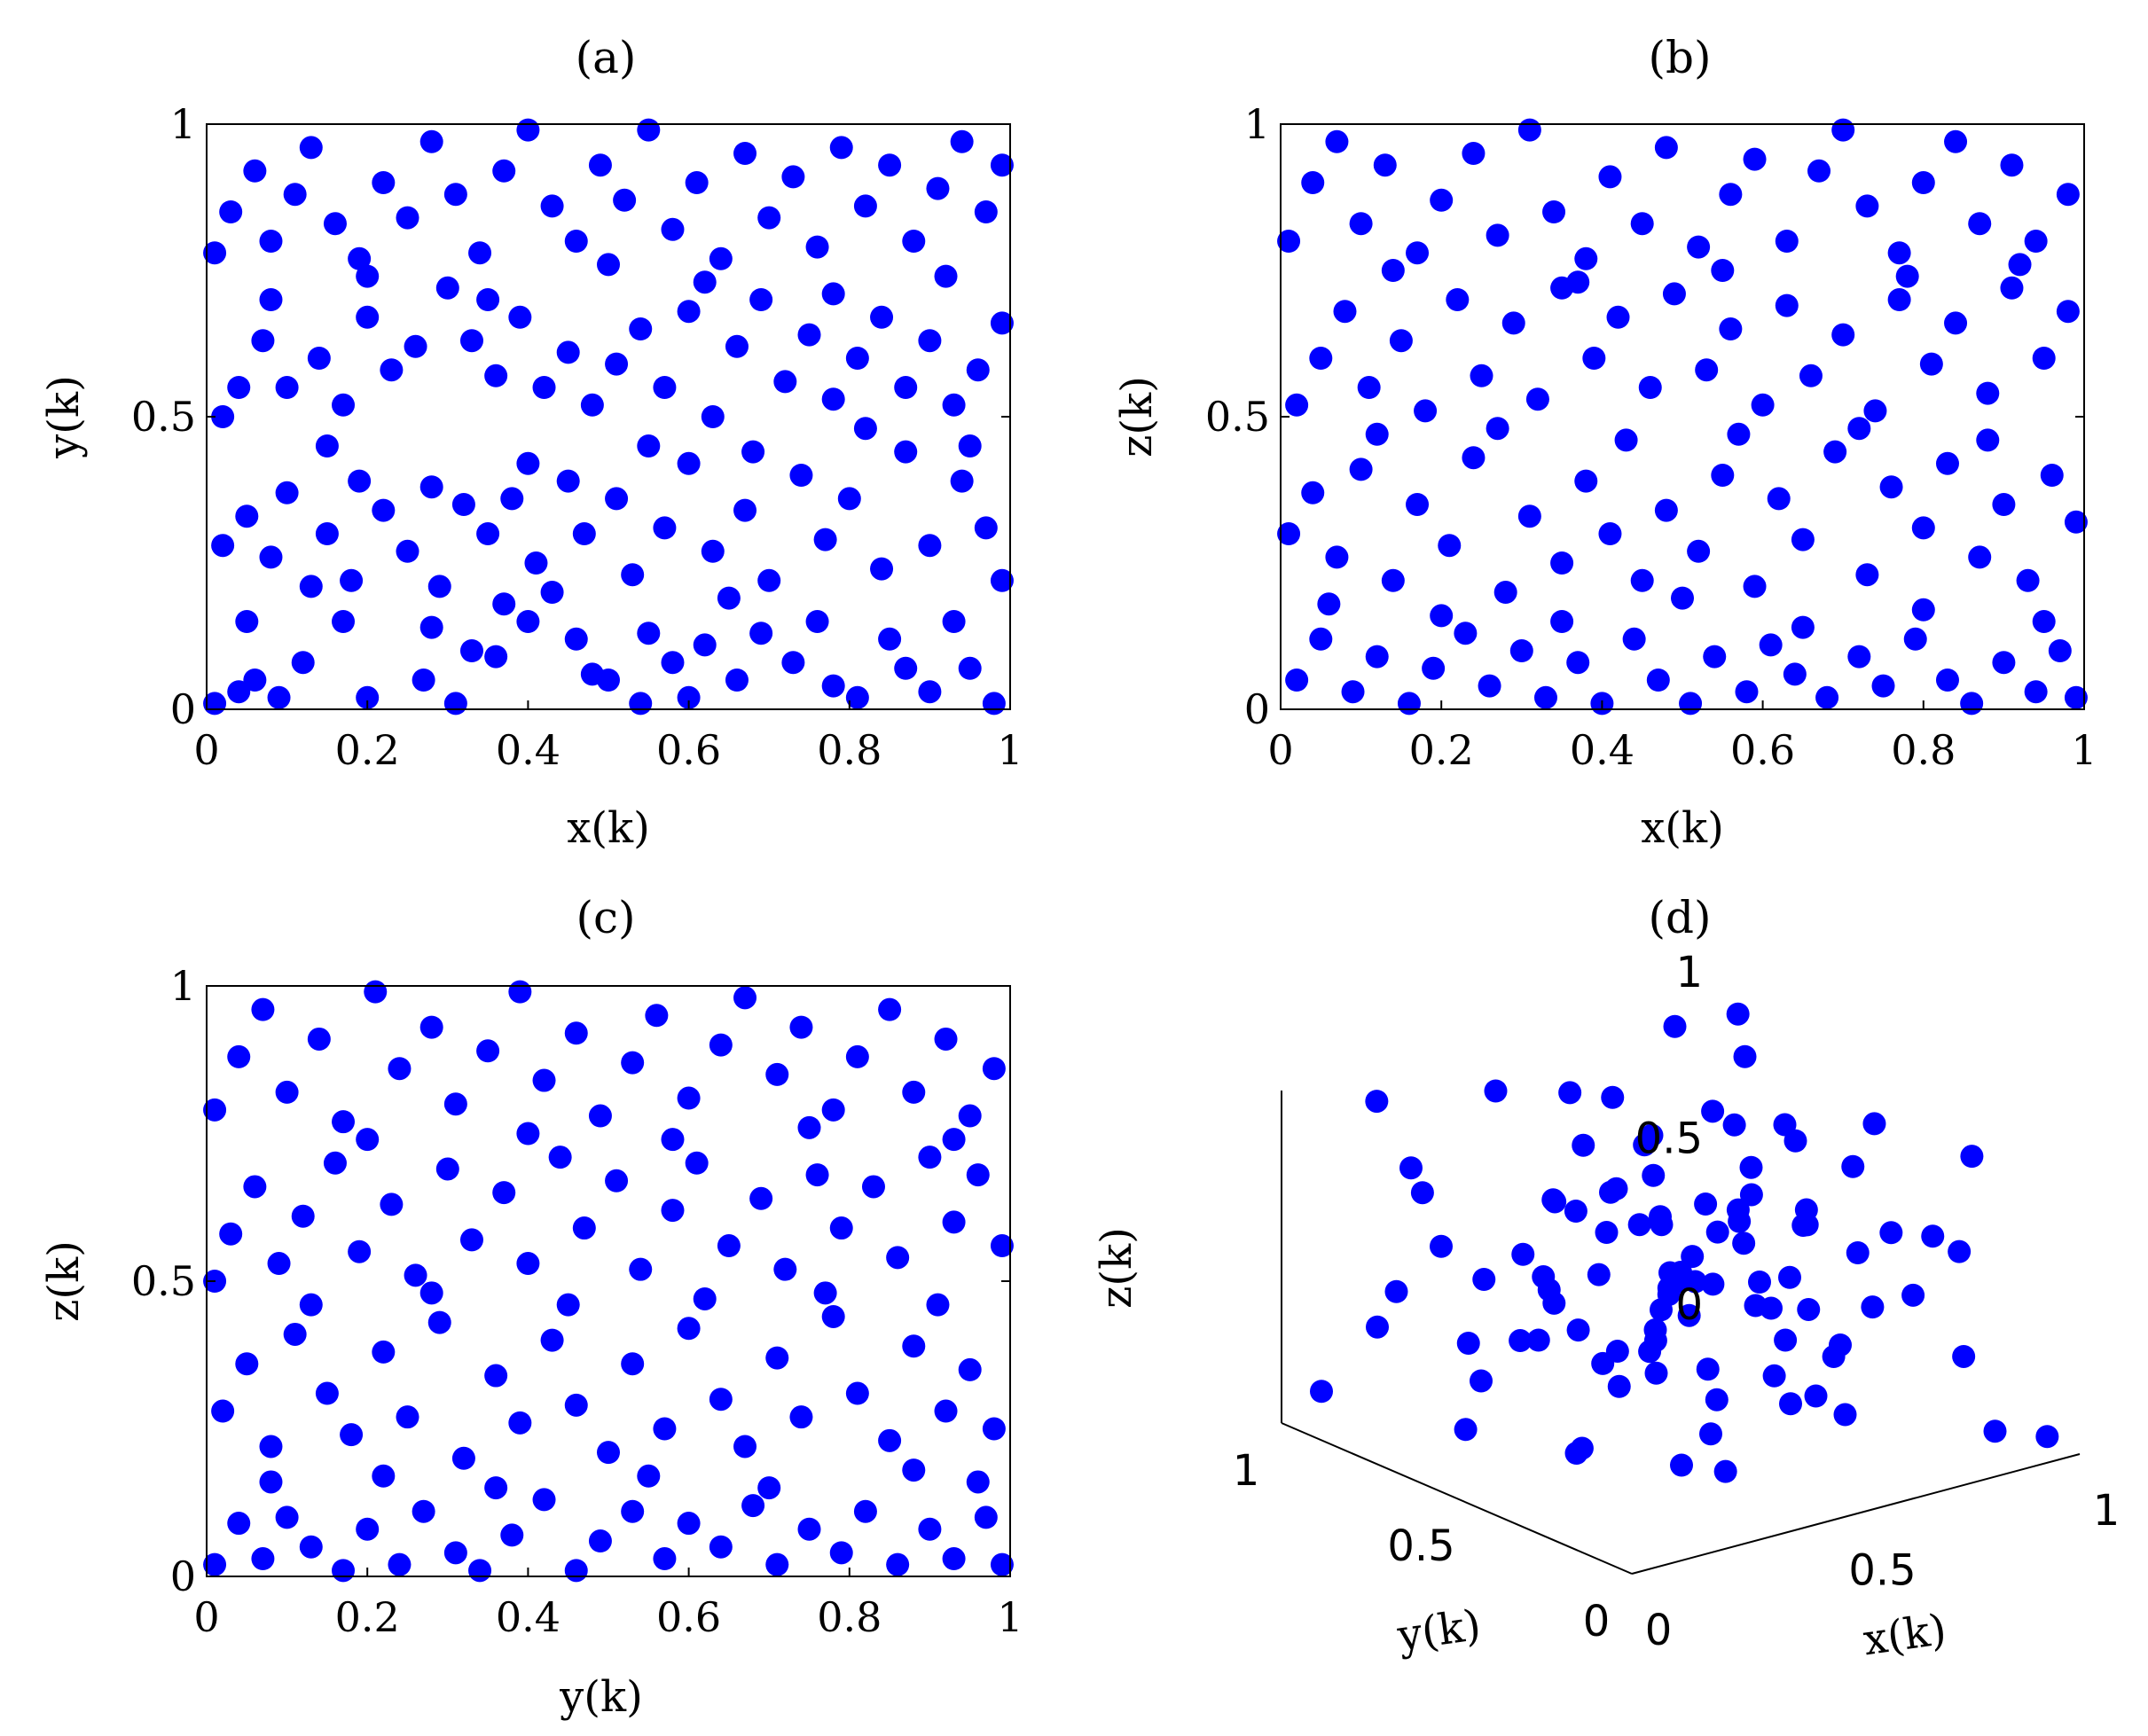 Image resolution: width=2148 pixels, height=1736 pixels. I want to click on panel-d-zlabel: z(k), so click(1116, 1268).